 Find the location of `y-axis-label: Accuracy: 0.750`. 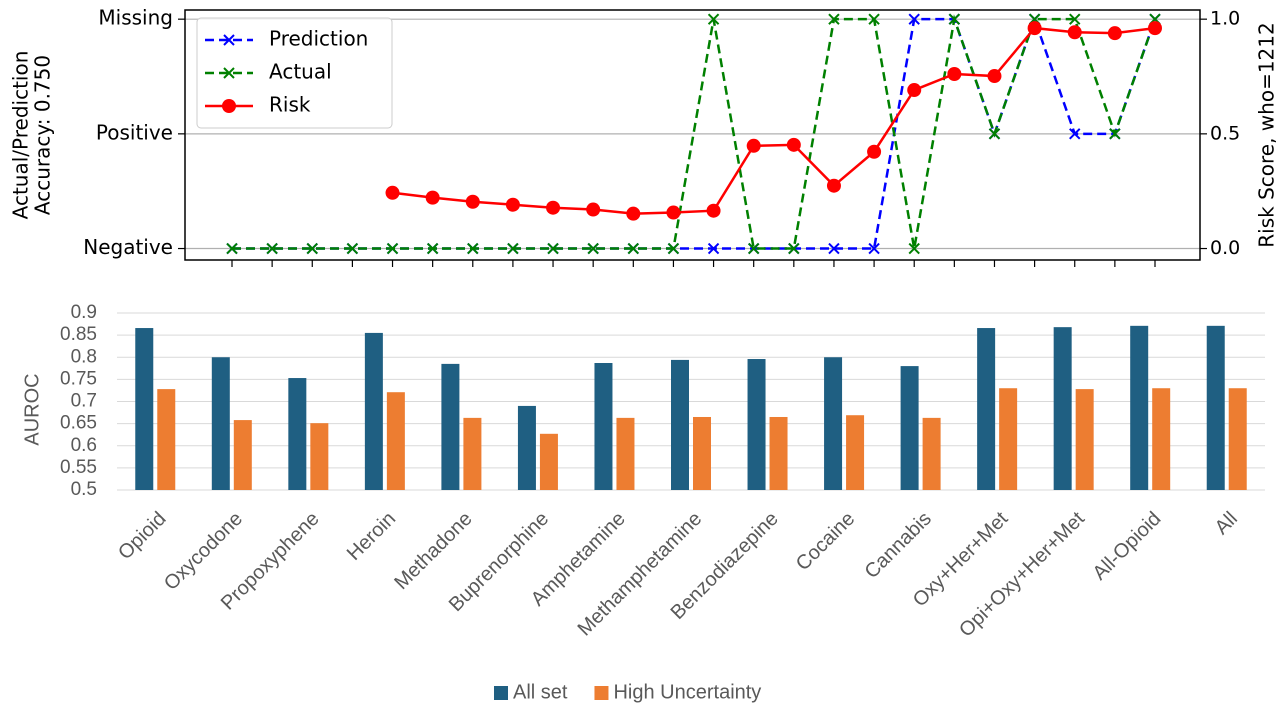

y-axis-label: Accuracy: 0.750 is located at coordinates (43, 135).